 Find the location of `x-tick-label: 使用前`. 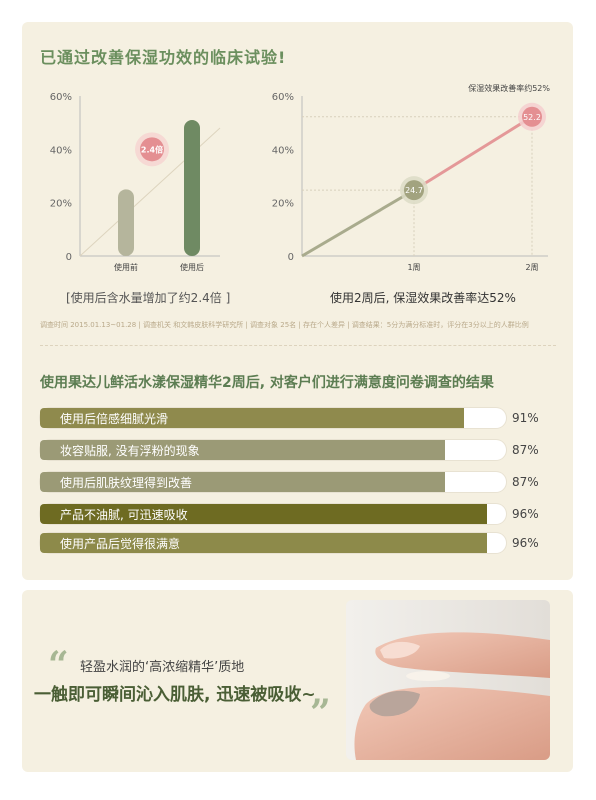

x-tick-label: 使用前 is located at coordinates (126, 267).